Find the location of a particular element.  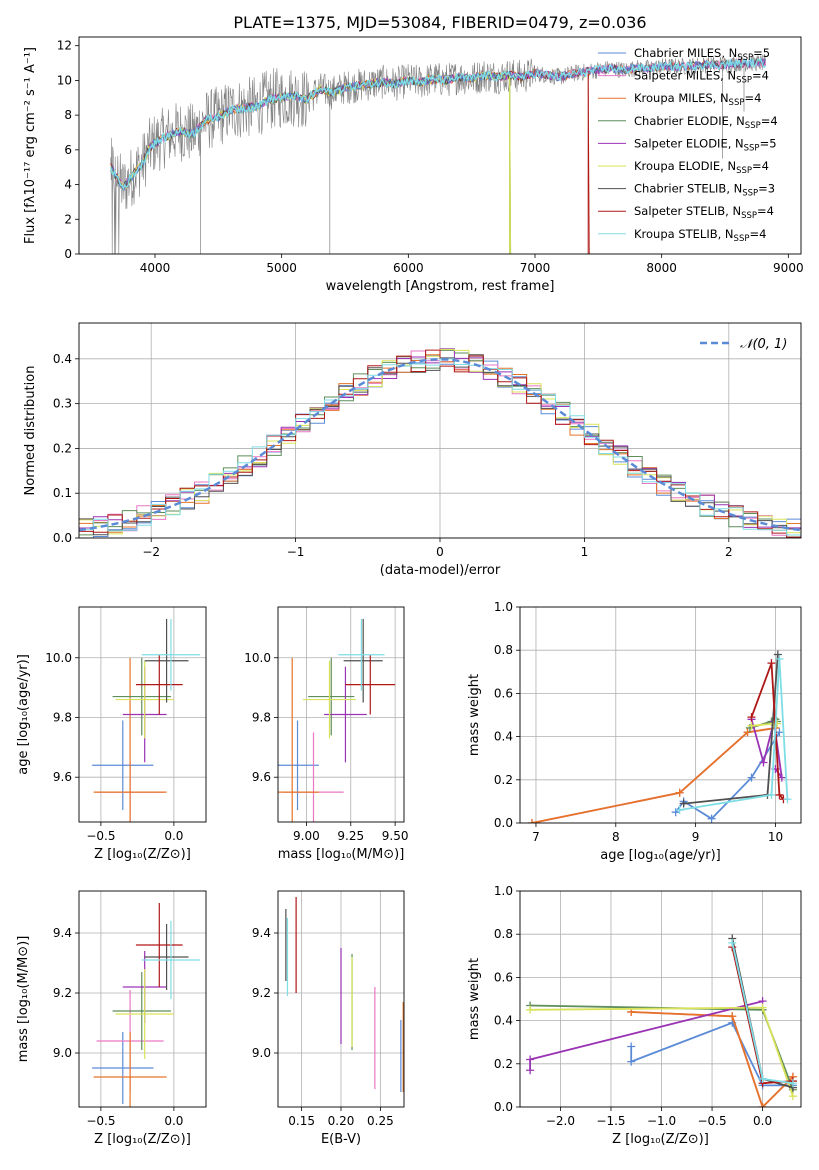

x-tick-label: −2 is located at coordinates (151, 552).